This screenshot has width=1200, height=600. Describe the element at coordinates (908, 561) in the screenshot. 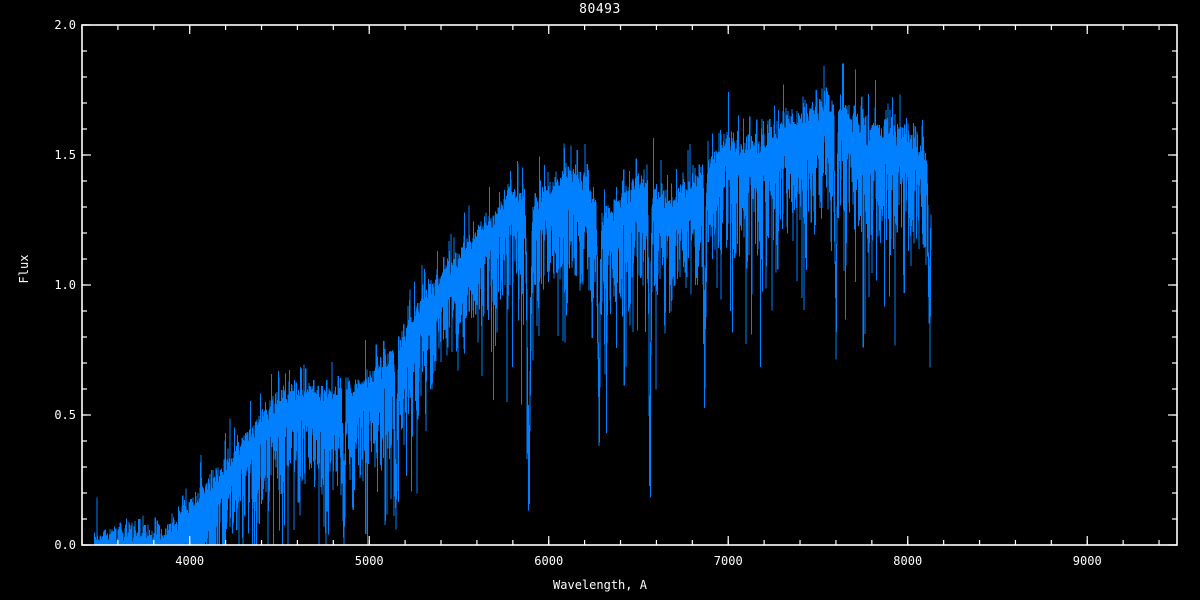

I see `x-tick-label: 8000` at that location.